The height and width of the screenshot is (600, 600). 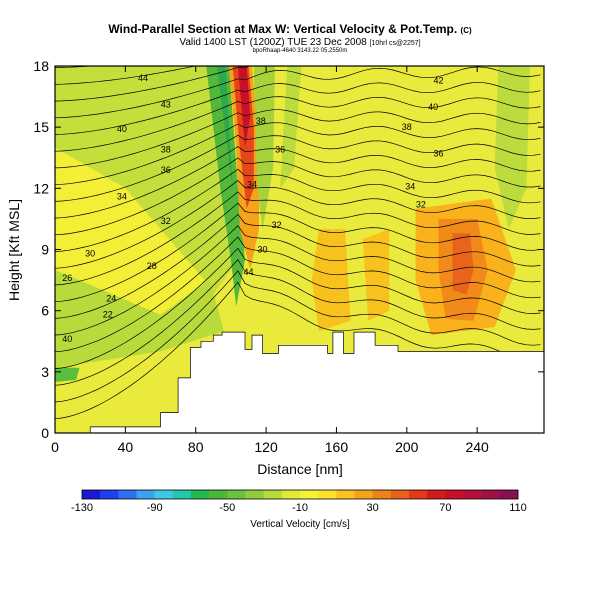 What do you see at coordinates (196, 447) in the screenshot?
I see `x-tick-label: 80` at bounding box center [196, 447].